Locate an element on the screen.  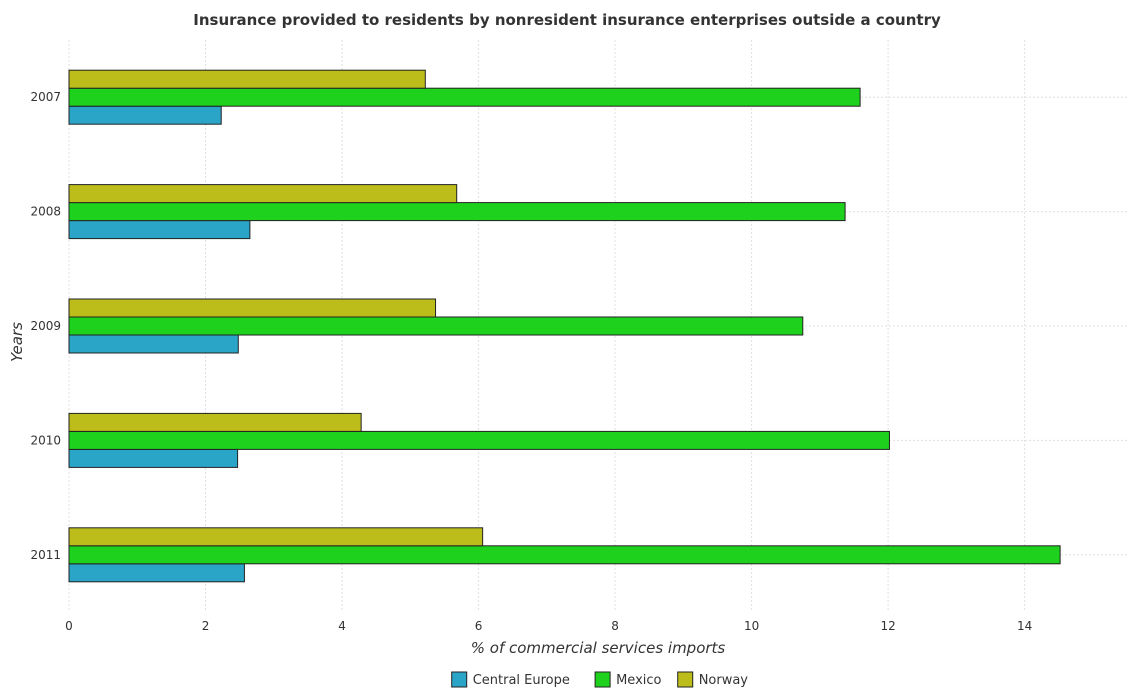
legend-label: Norway is located at coordinates (724, 680).